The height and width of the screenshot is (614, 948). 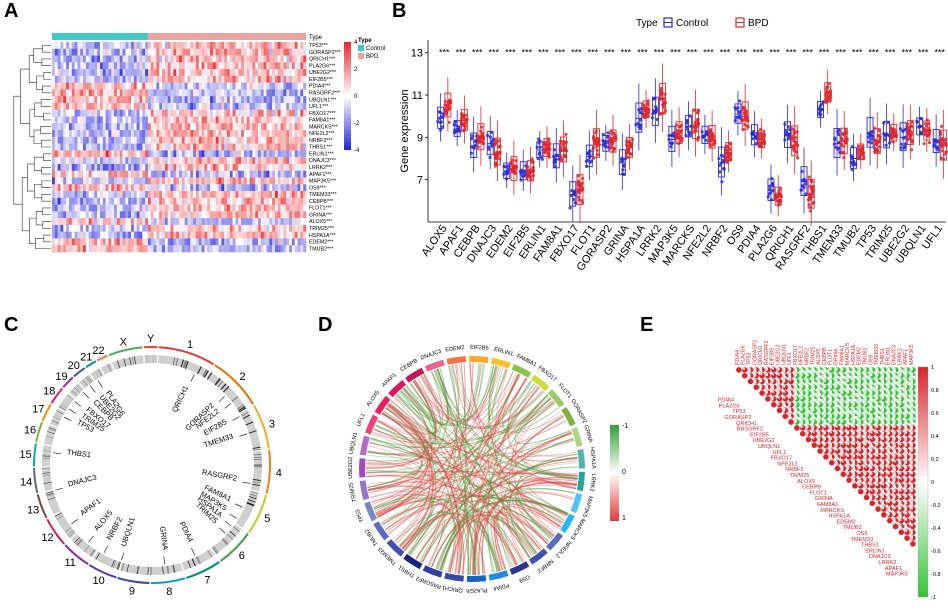 What do you see at coordinates (198, 559) in the screenshot?
I see `chromosome-ideogram` at bounding box center [198, 559].